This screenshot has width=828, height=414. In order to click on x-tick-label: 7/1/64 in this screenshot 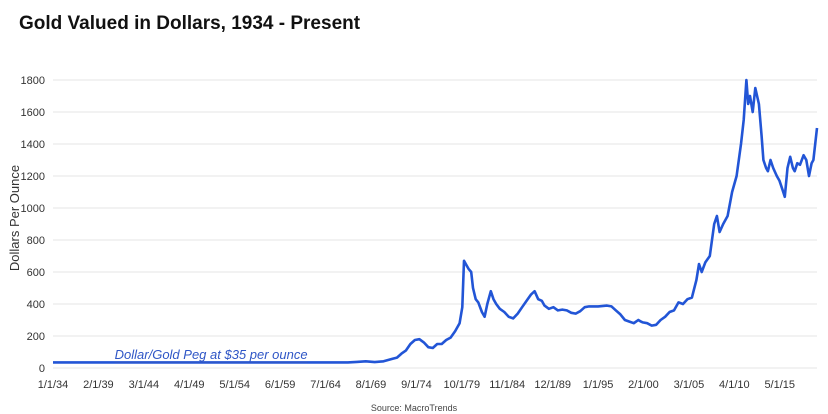, I will do `click(325, 385)`.